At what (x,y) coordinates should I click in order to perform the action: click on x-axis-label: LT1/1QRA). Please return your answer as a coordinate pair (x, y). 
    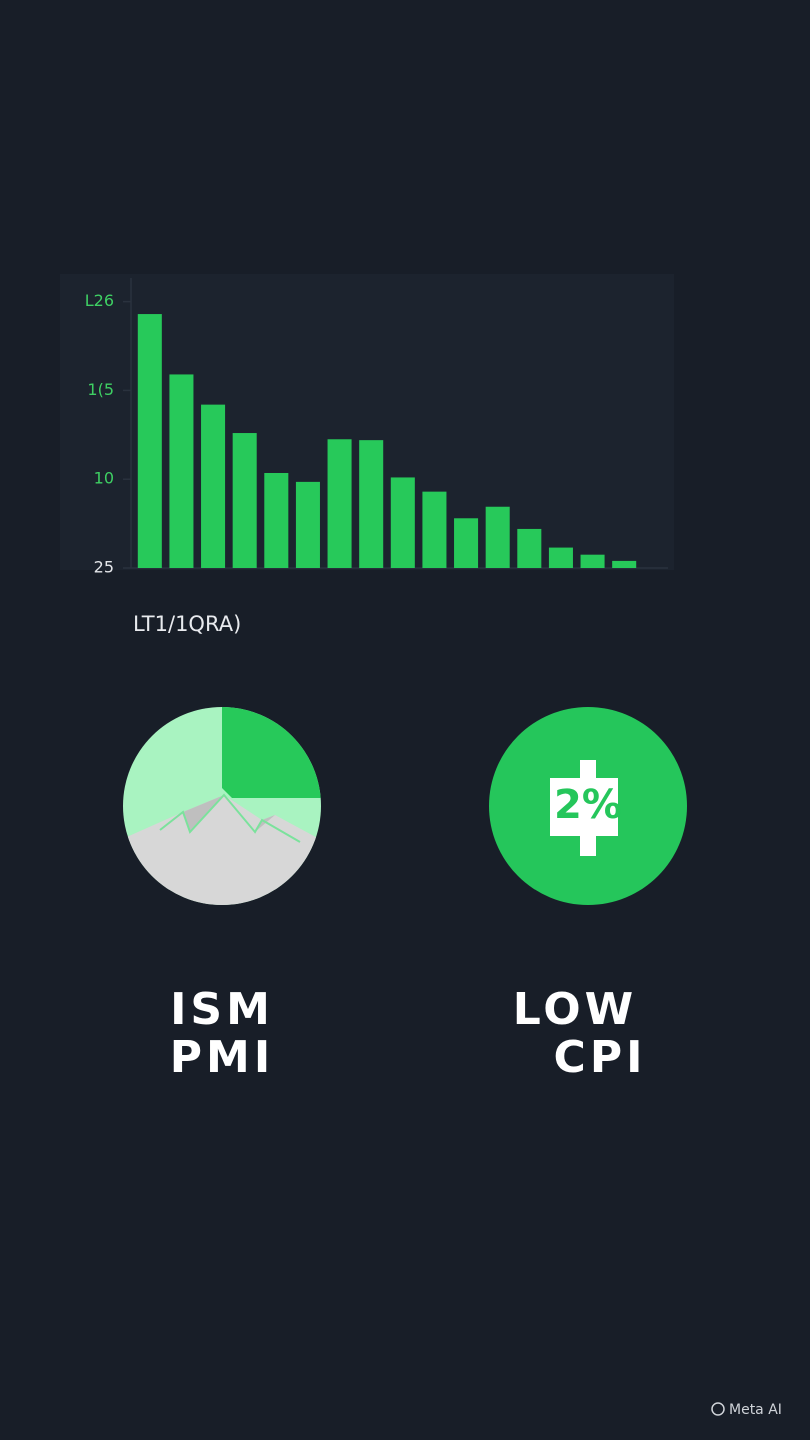
    Looking at the image, I should click on (187, 624).